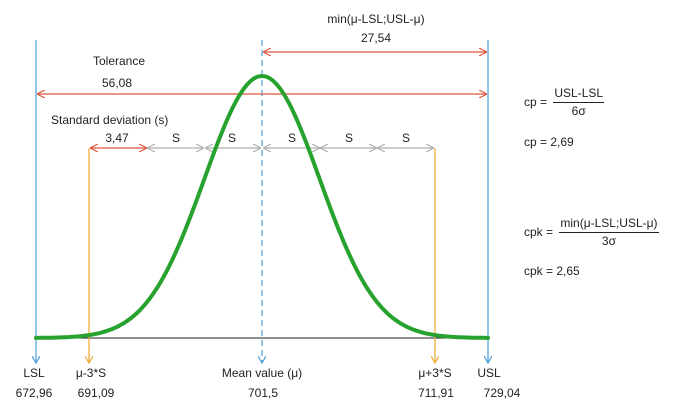 This screenshot has height=403, width=689. Describe the element at coordinates (119, 61) in the screenshot. I see `tolerance-title: Tolerance` at that location.